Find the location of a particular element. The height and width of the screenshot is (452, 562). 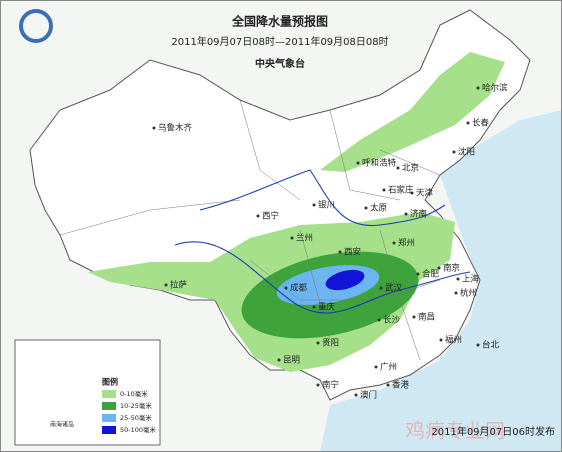

city-label: 南京 is located at coordinates (451, 268).